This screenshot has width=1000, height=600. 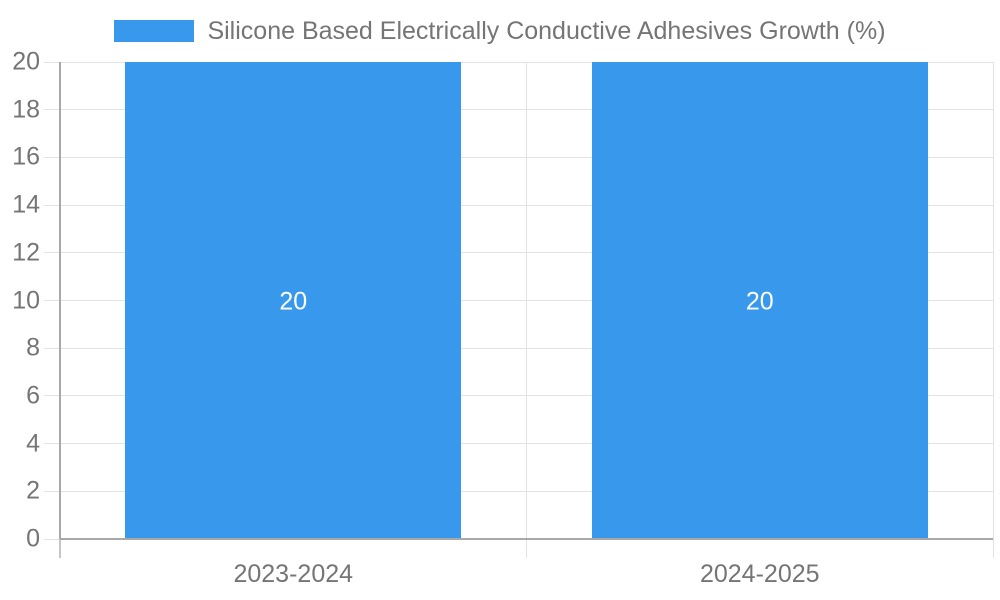 What do you see at coordinates (26, 109) in the screenshot?
I see `y-tick-label: 18` at bounding box center [26, 109].